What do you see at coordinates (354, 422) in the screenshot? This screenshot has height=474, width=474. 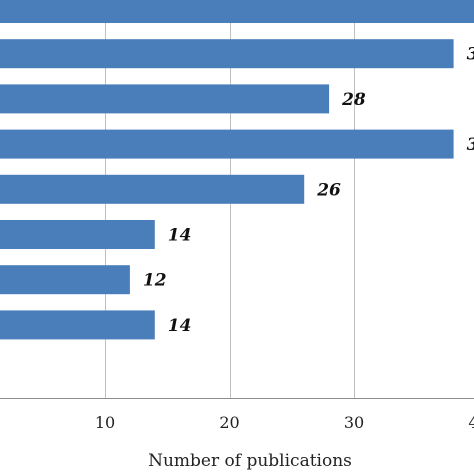 I see `x-tick-label-30: 30` at bounding box center [354, 422].